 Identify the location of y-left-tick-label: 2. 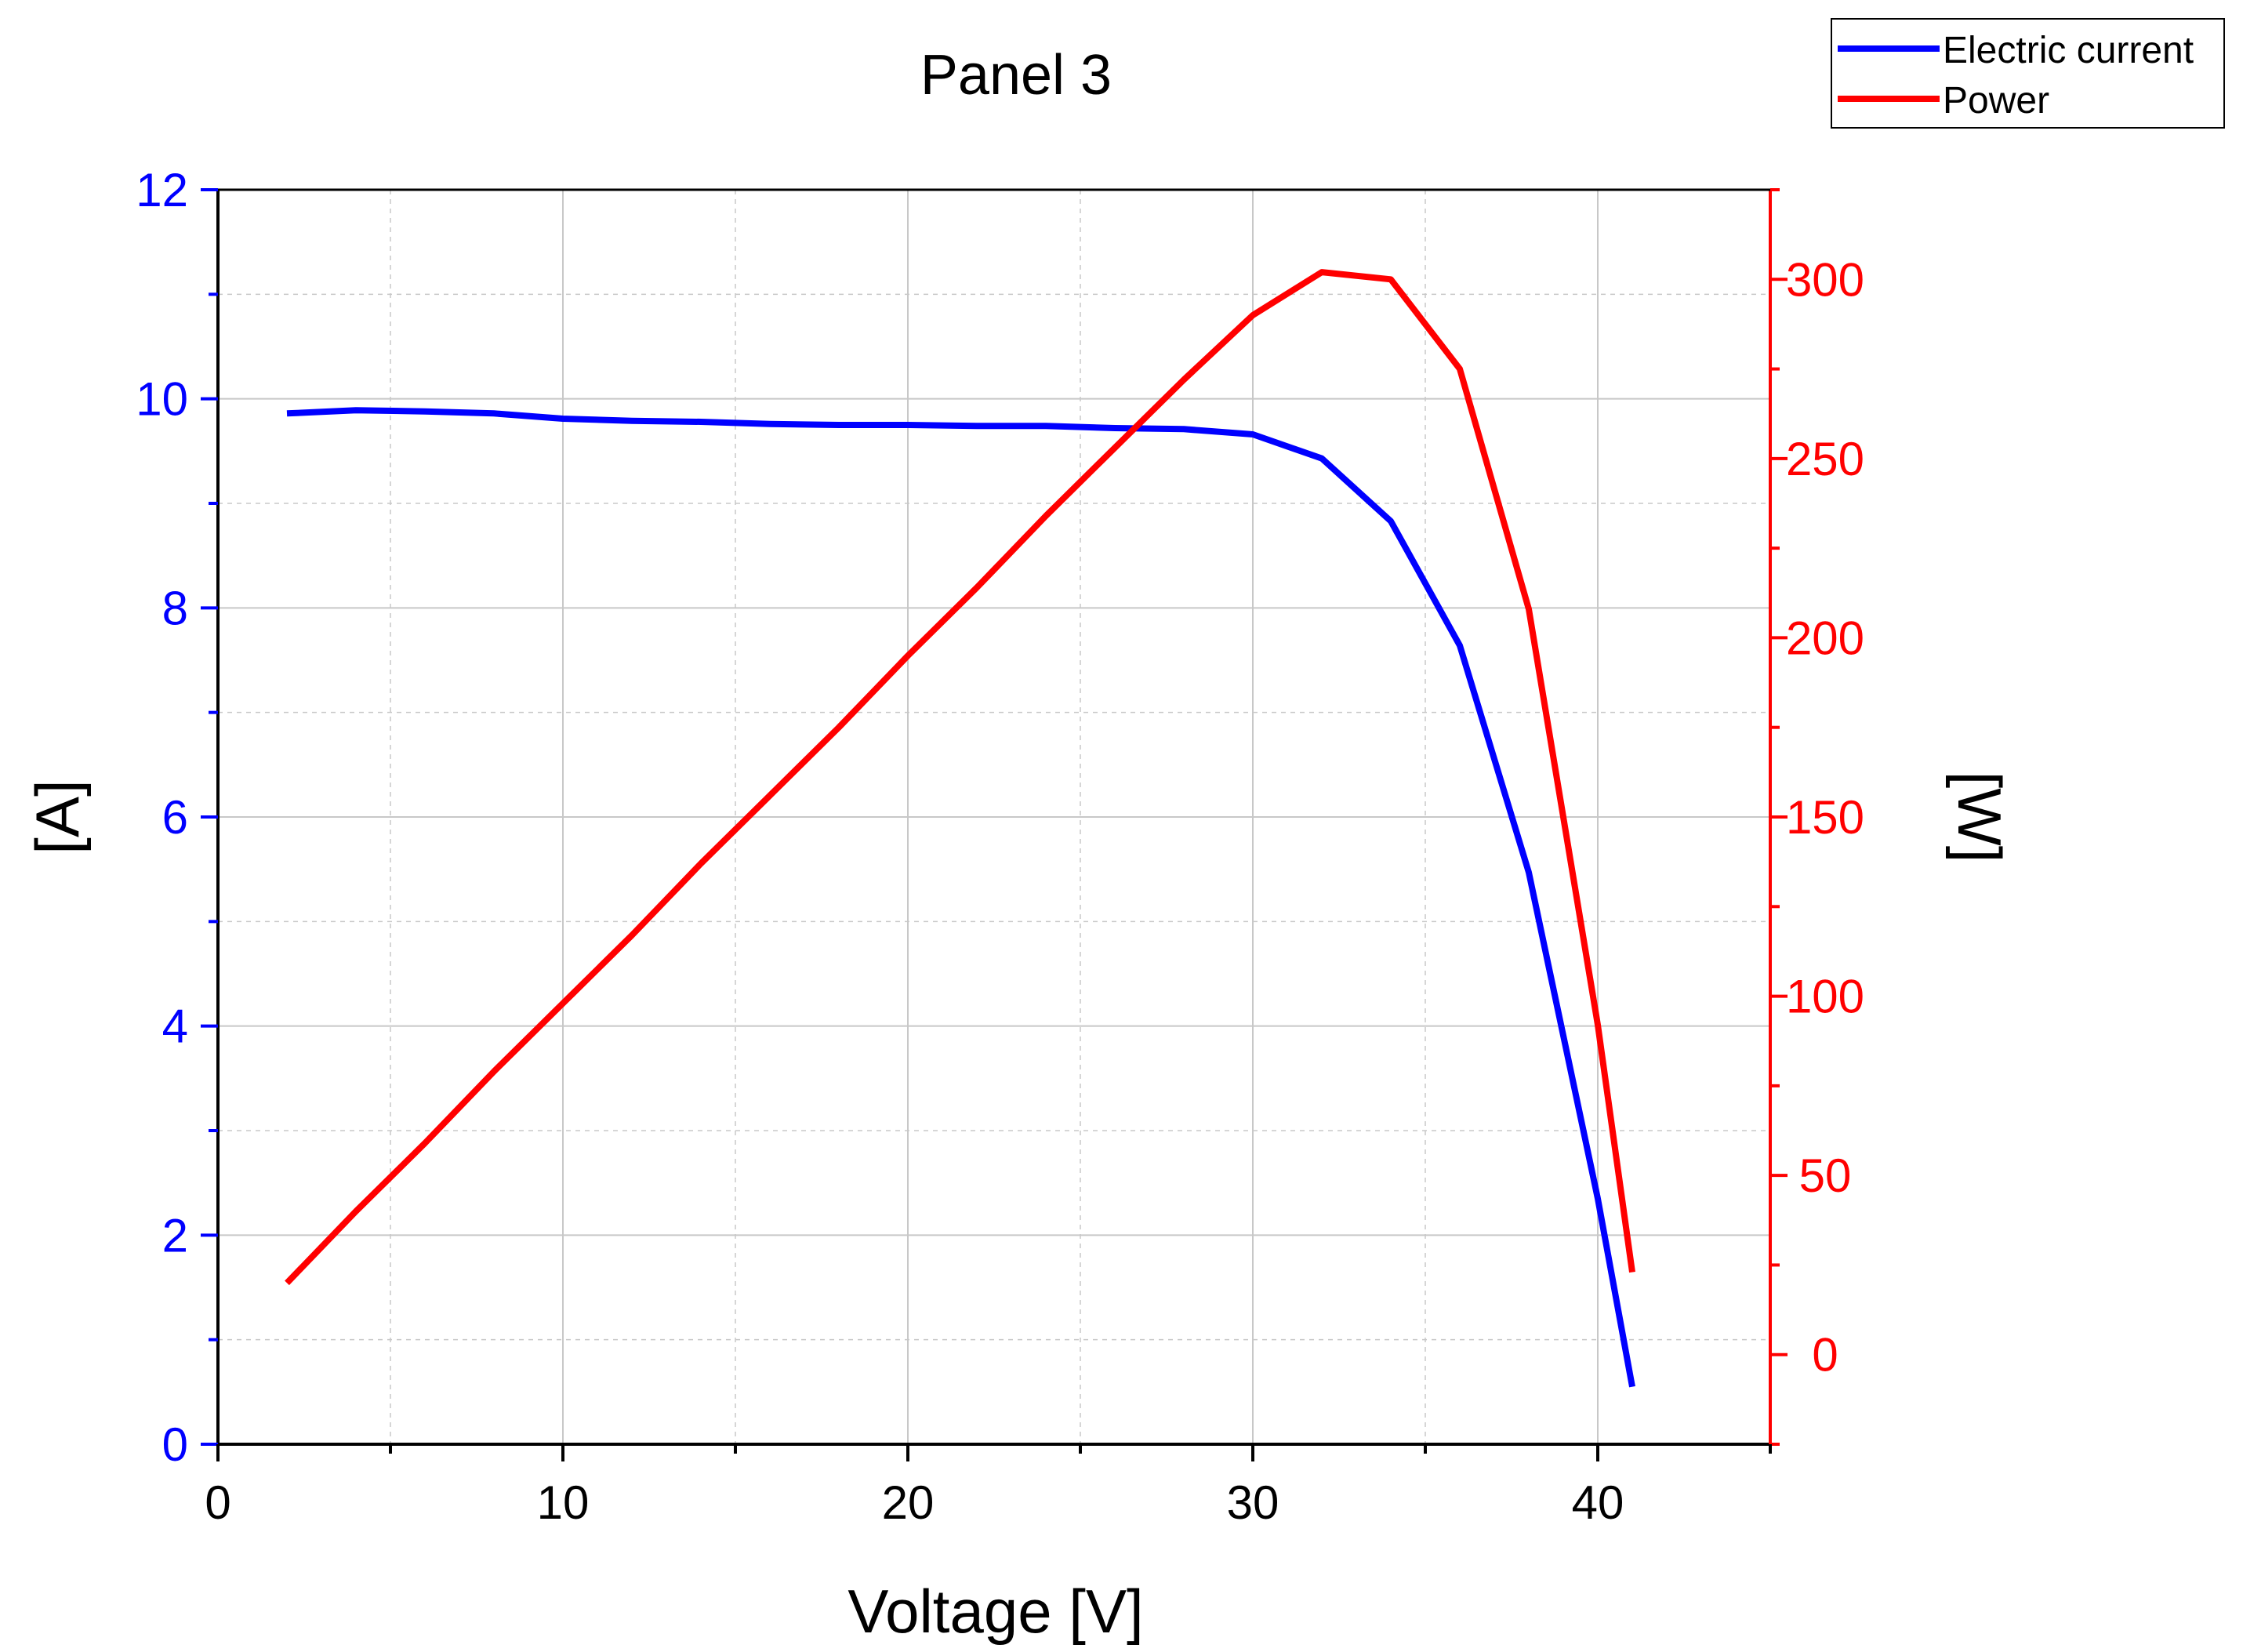
(175, 1235).